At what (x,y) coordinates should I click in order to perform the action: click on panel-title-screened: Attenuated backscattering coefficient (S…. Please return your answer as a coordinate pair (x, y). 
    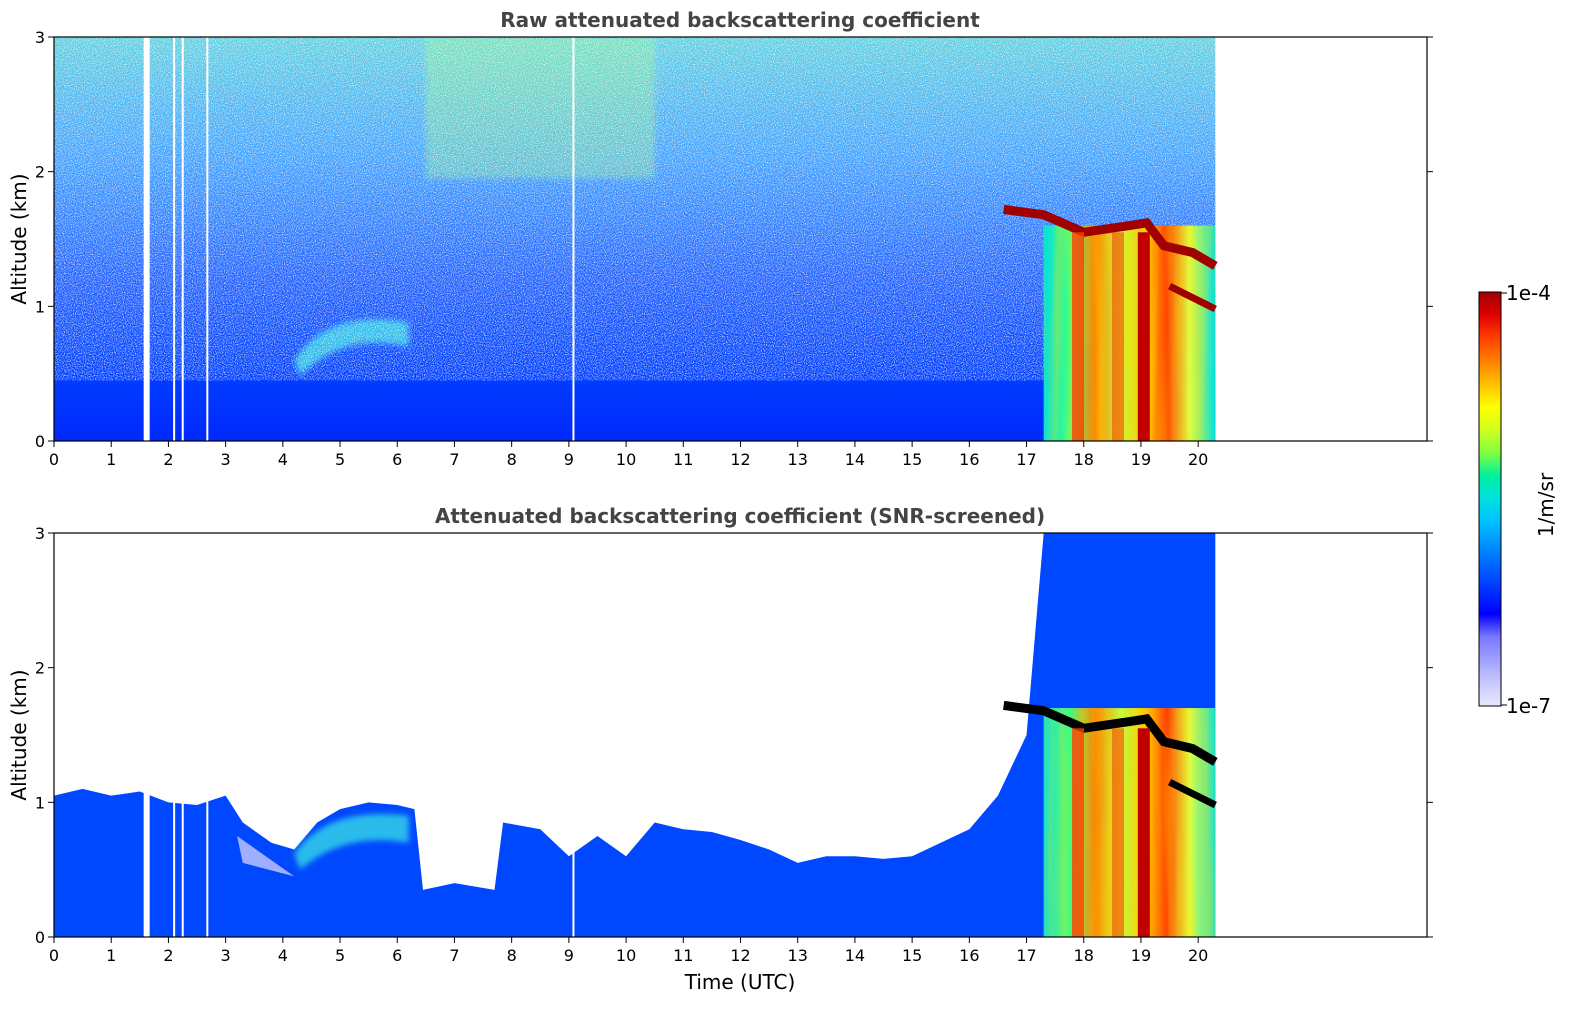
    Looking at the image, I should click on (740, 516).